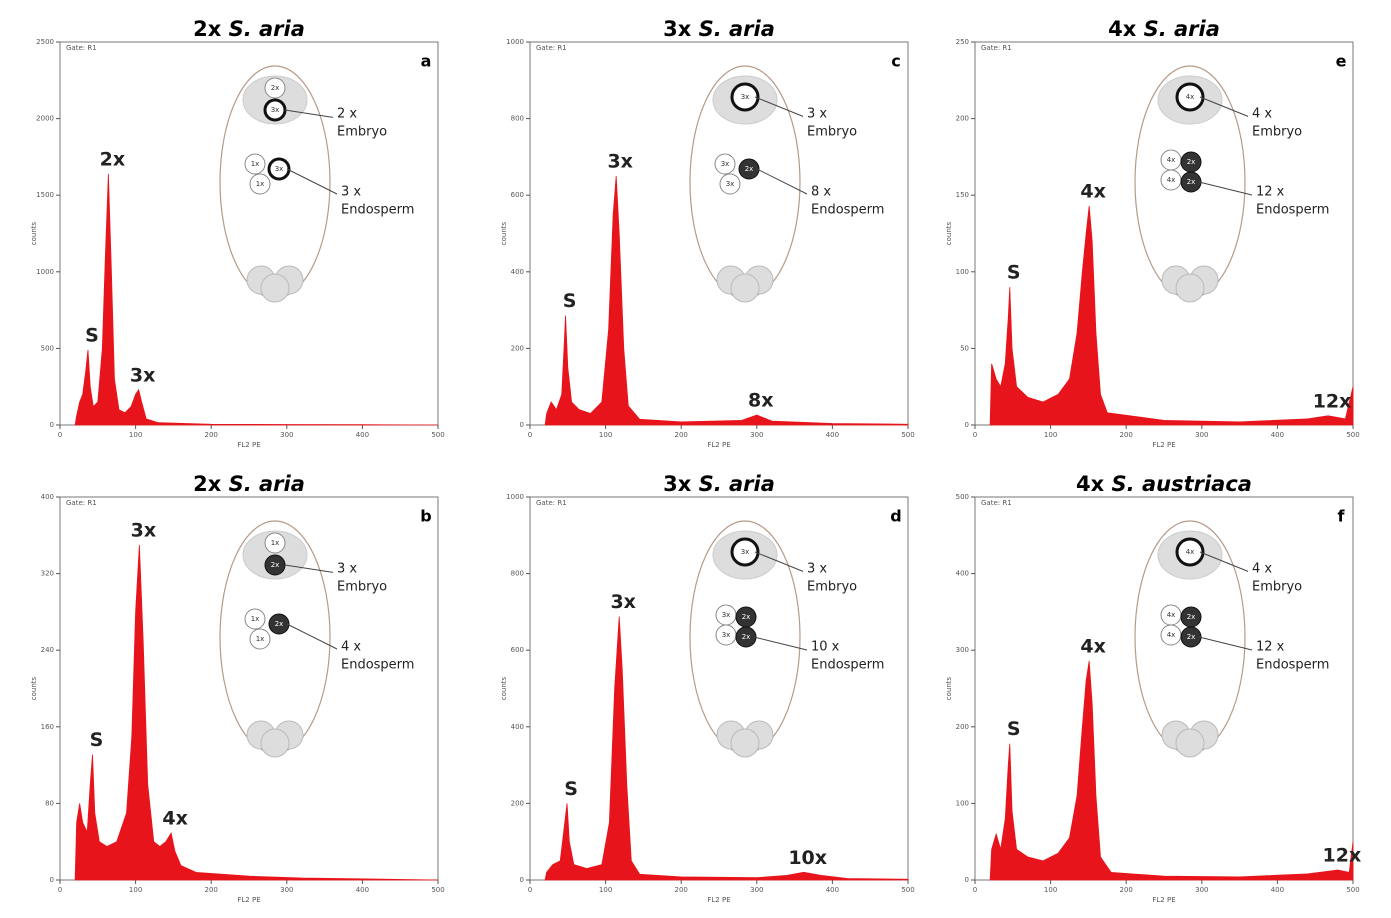 The width and height of the screenshot is (1391, 918). I want to click on title-ploidy: 4x, so click(1090, 484).